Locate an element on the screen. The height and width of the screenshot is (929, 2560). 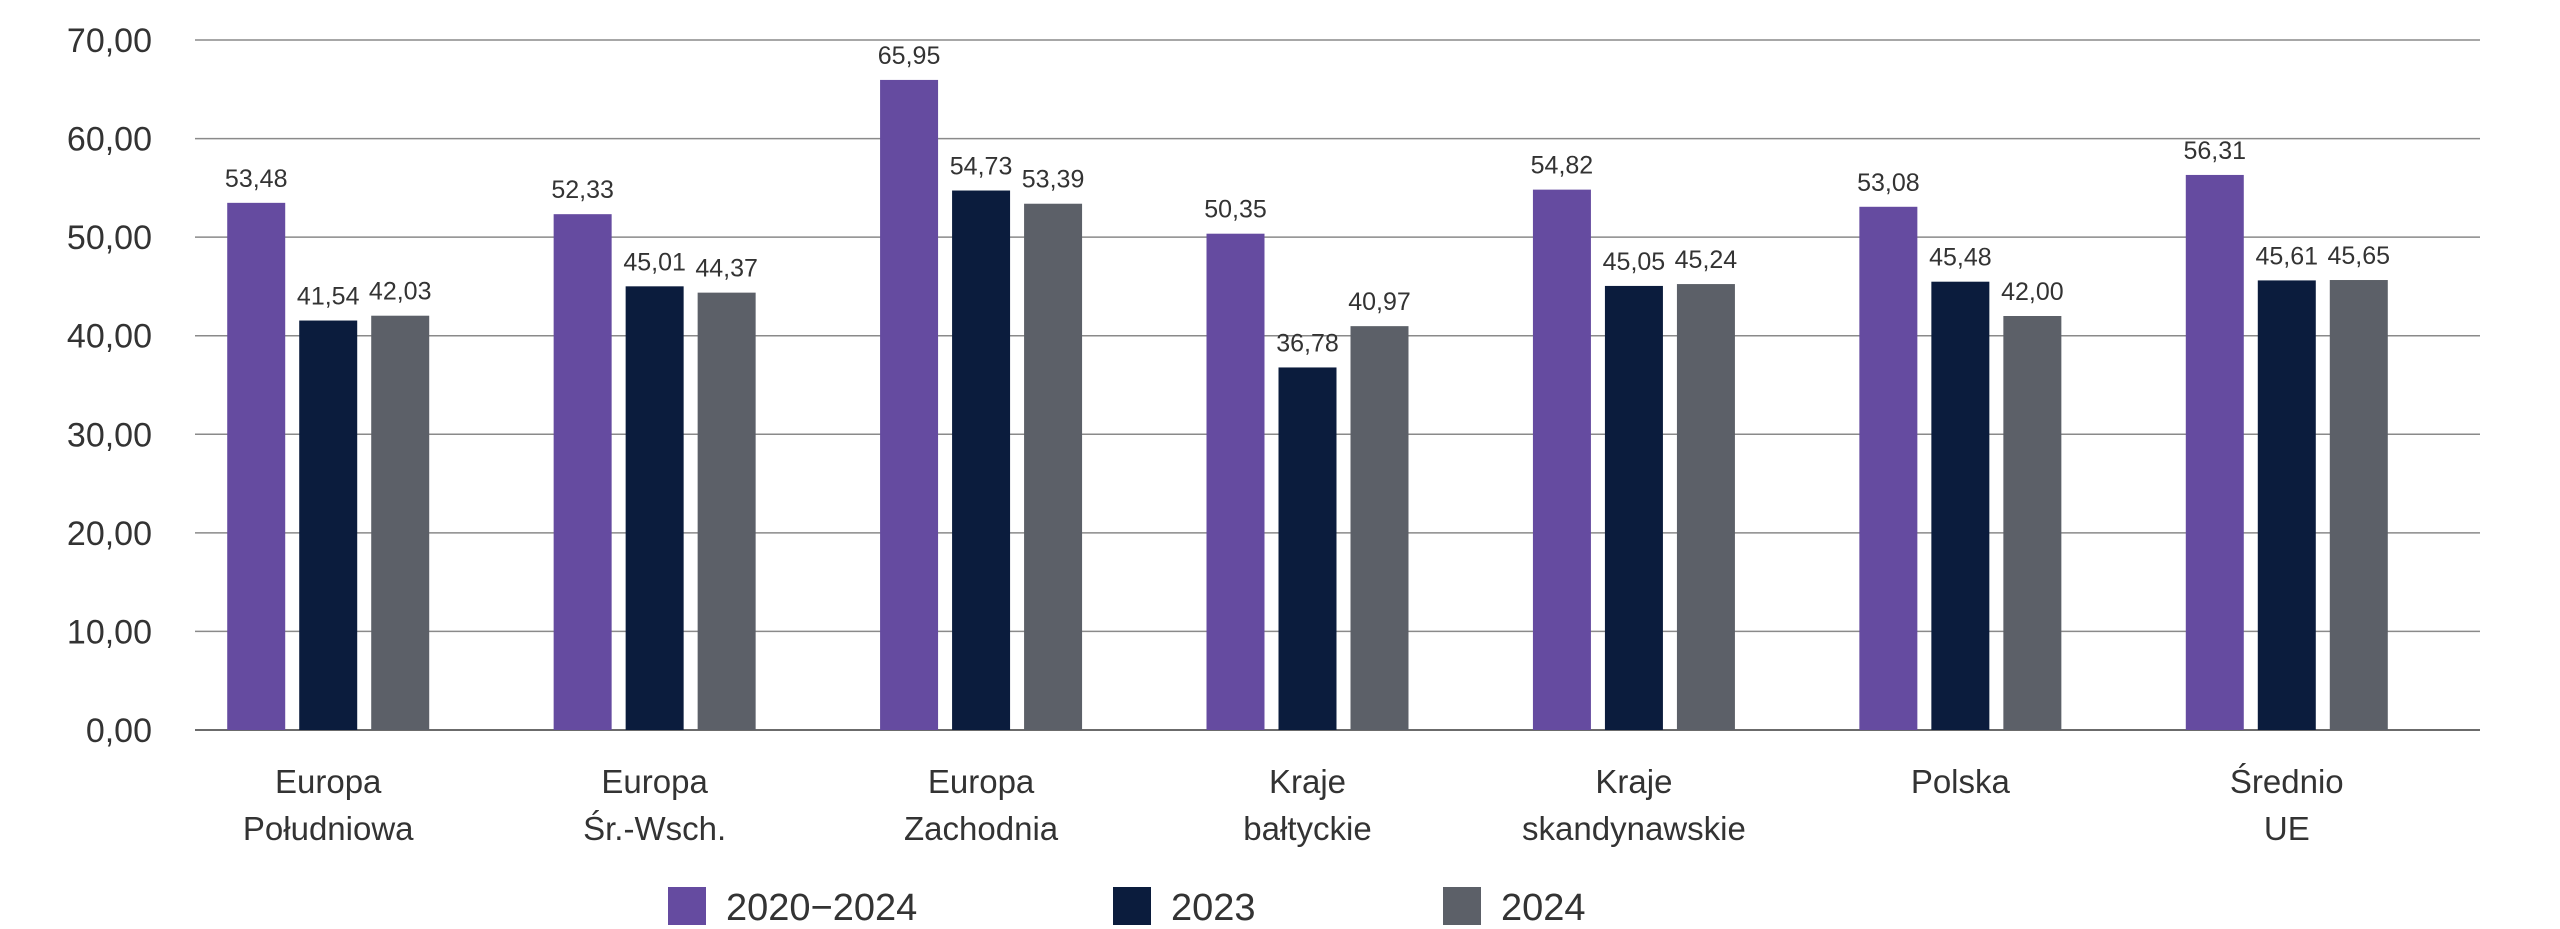
data-label: 45,48 is located at coordinates (1960, 258).